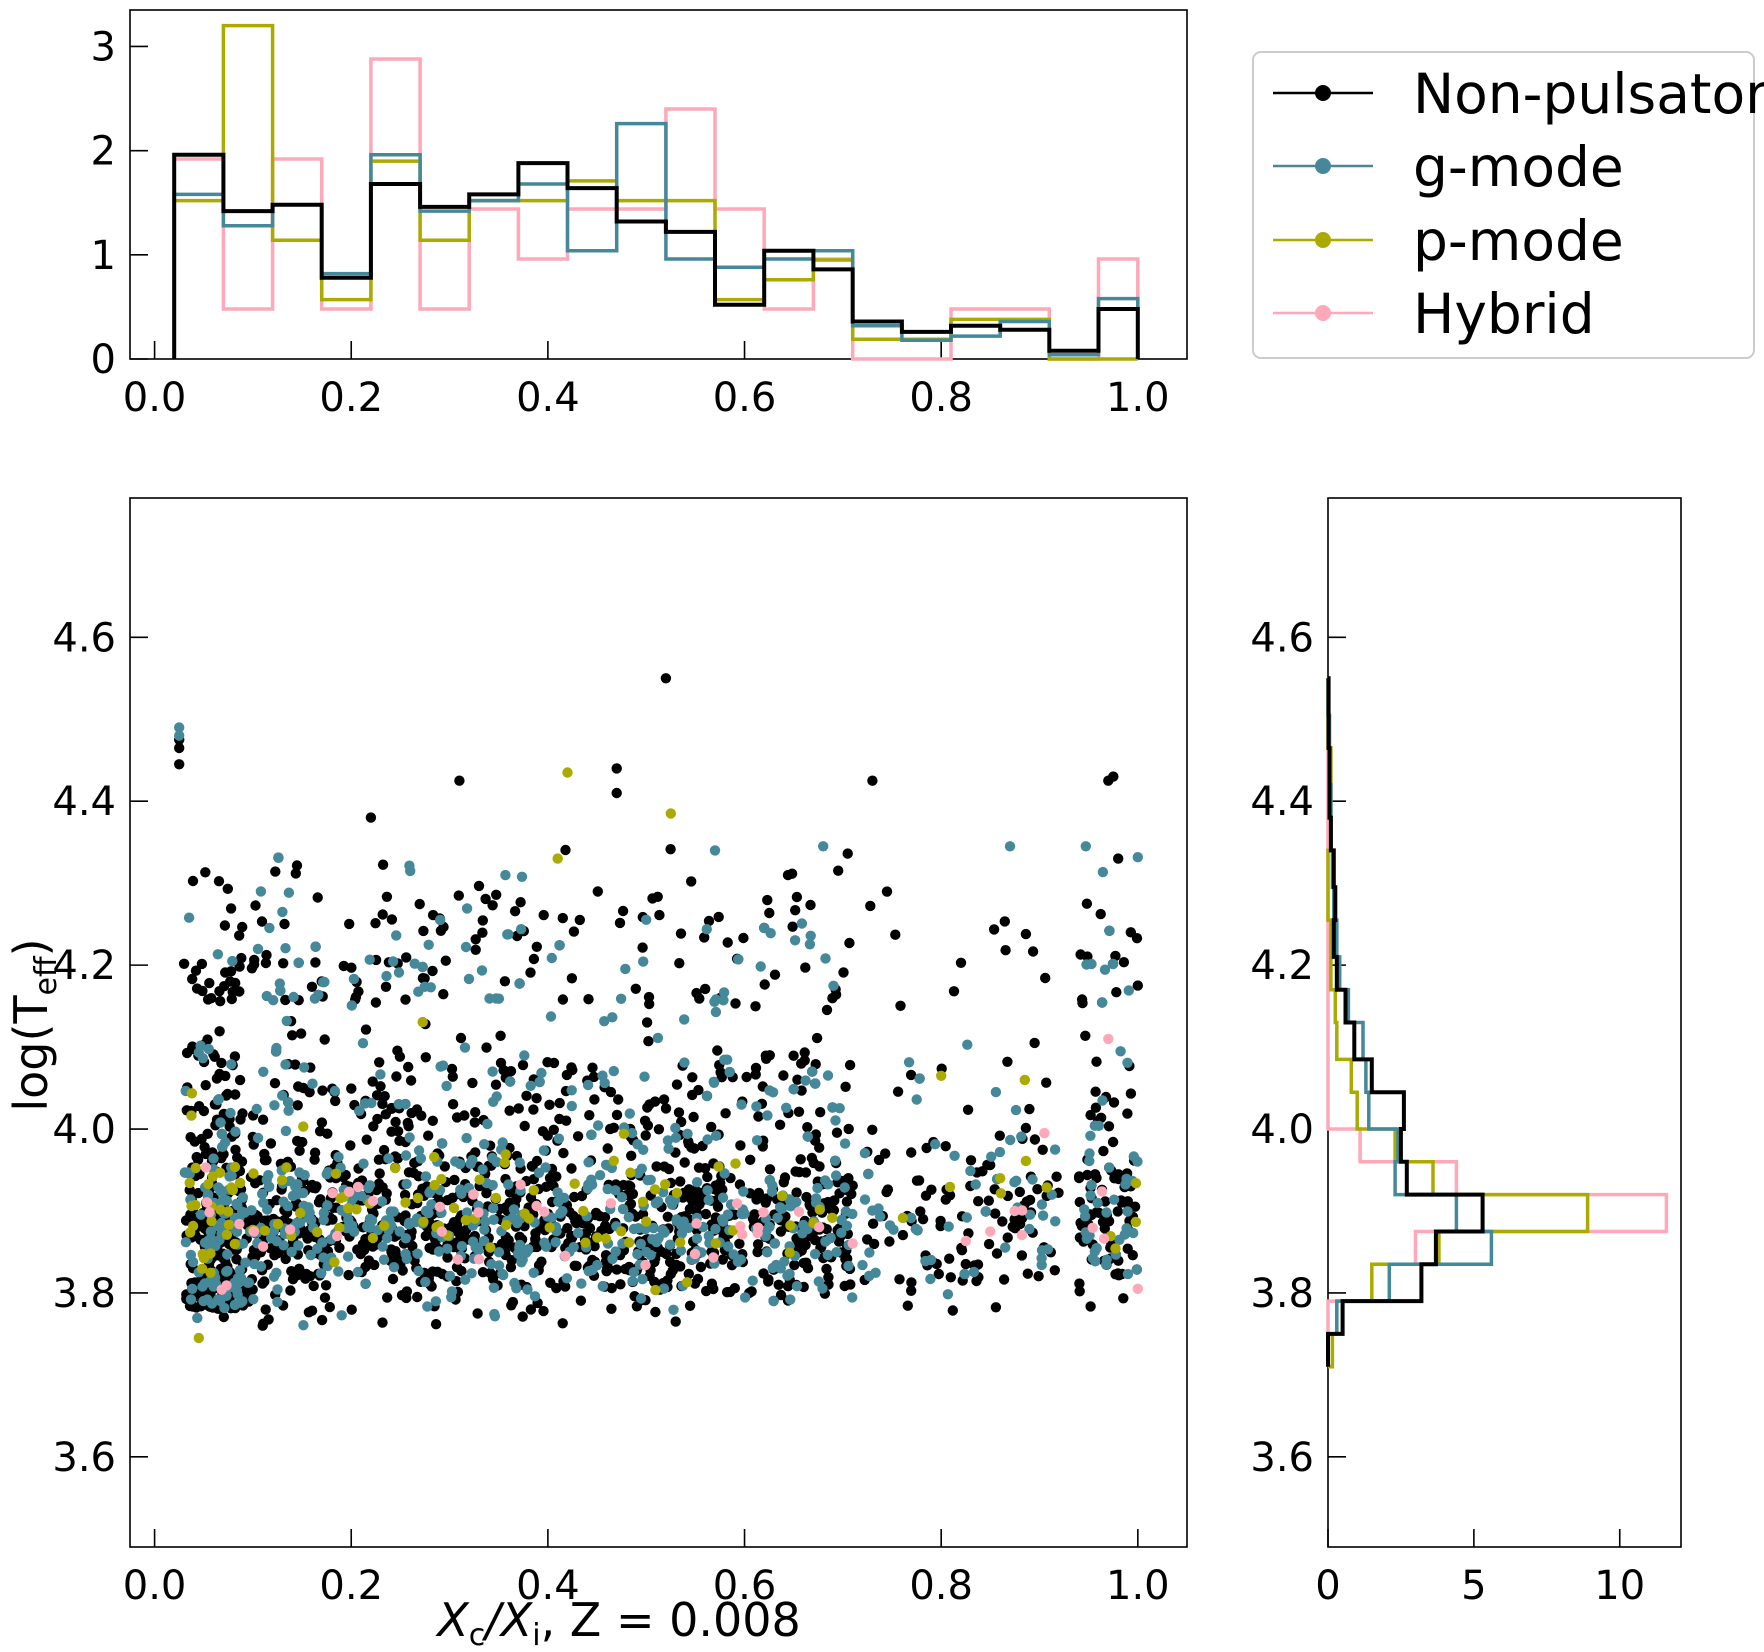  I want to click on tick-label: 4.2, so click(84, 966).